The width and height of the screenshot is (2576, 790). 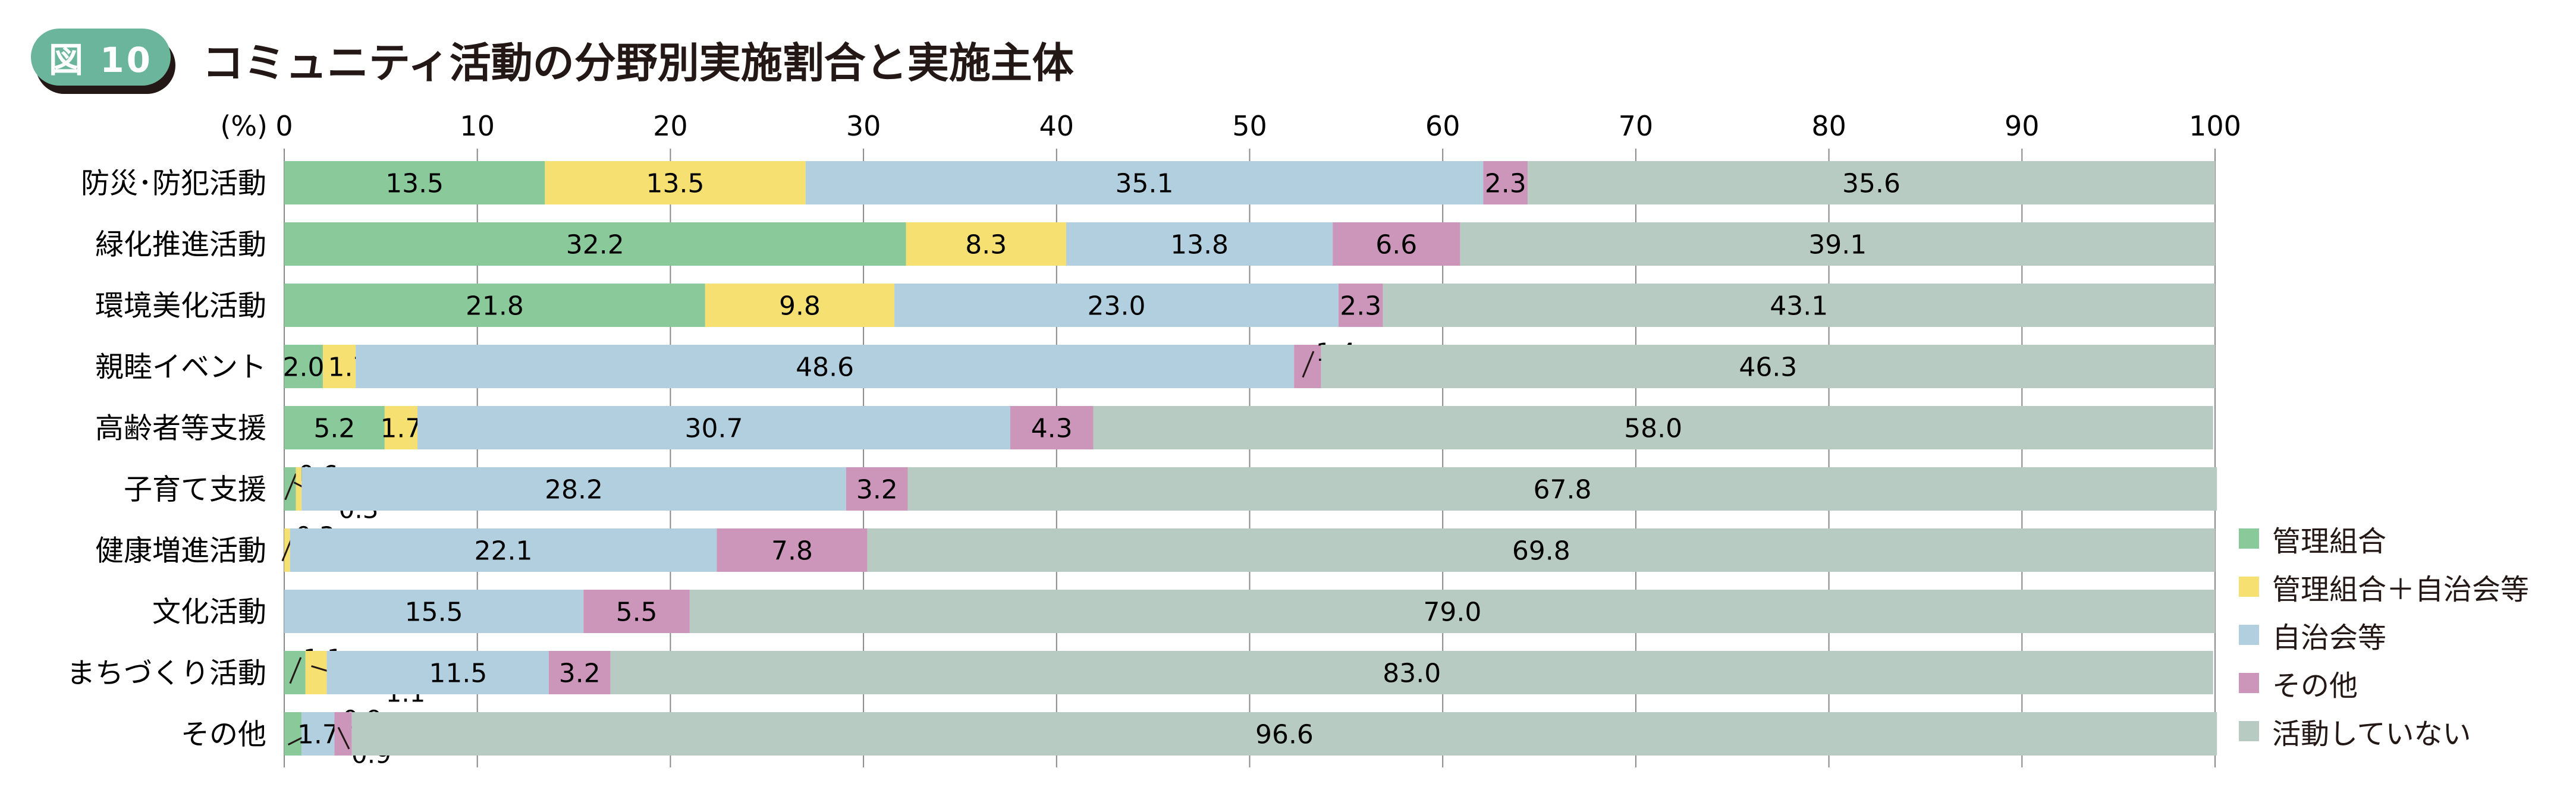 I want to click on data-label: 13.8, so click(x=1199, y=245).